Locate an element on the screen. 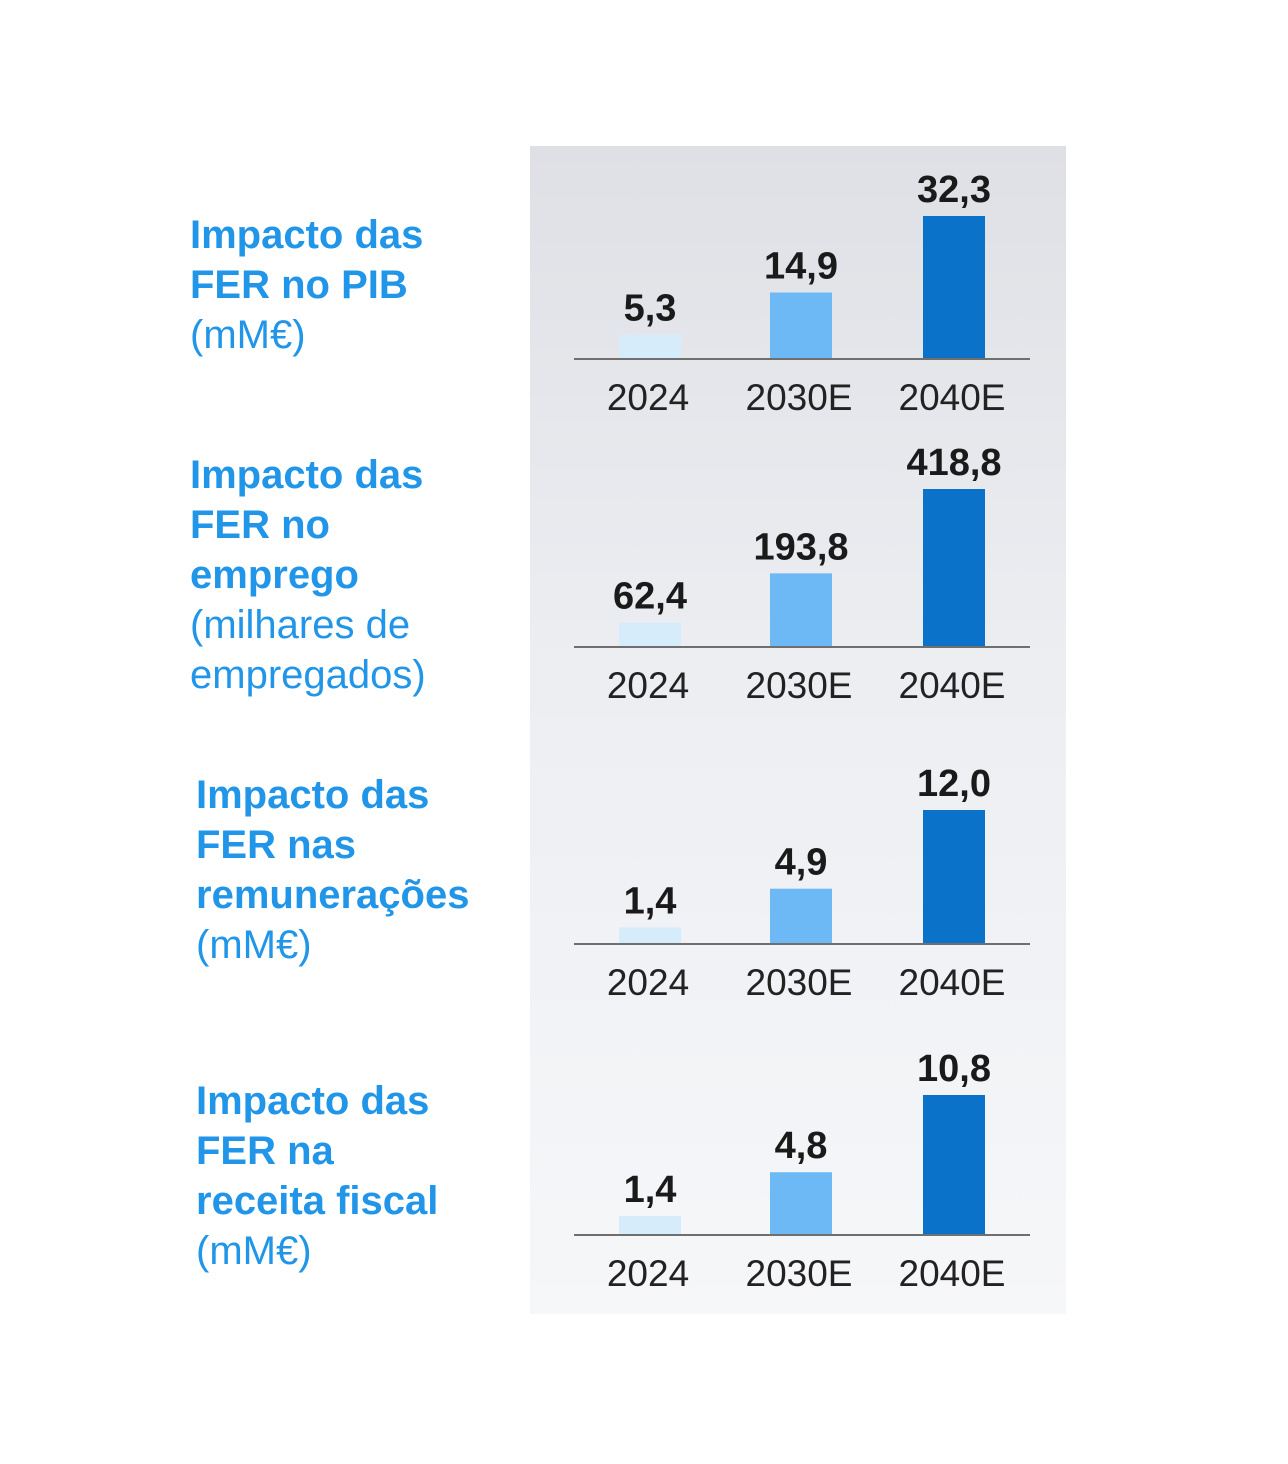 The image size is (1288, 1464). chart-2-bar-2030E is located at coordinates (801, 609).